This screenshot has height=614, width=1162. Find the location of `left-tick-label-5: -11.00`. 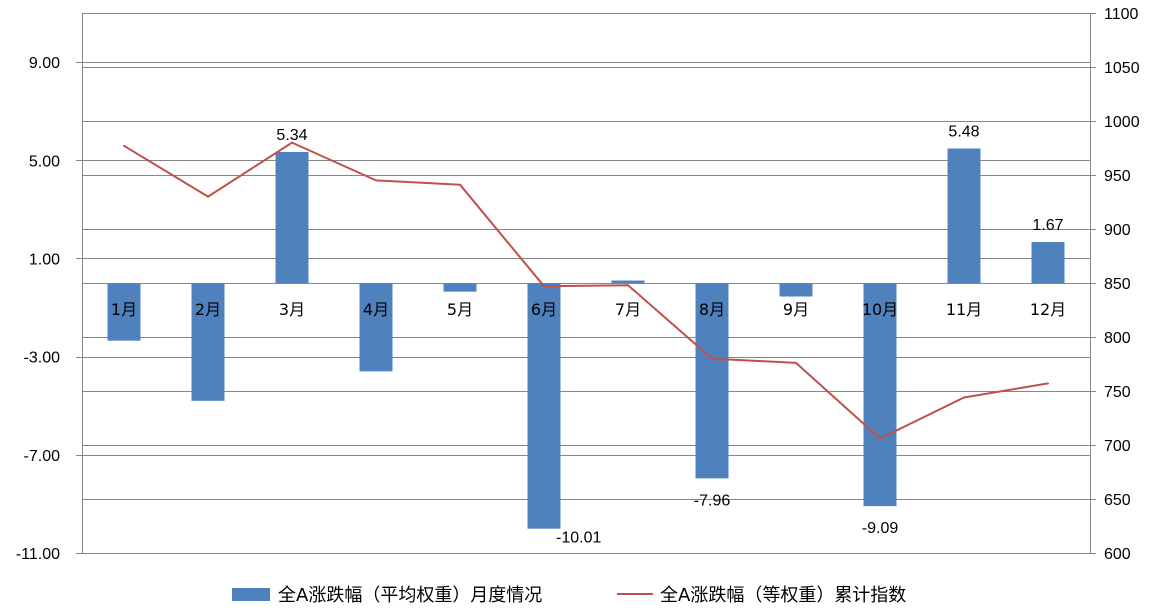

left-tick-label-5: -11.00 is located at coordinates (38, 554).